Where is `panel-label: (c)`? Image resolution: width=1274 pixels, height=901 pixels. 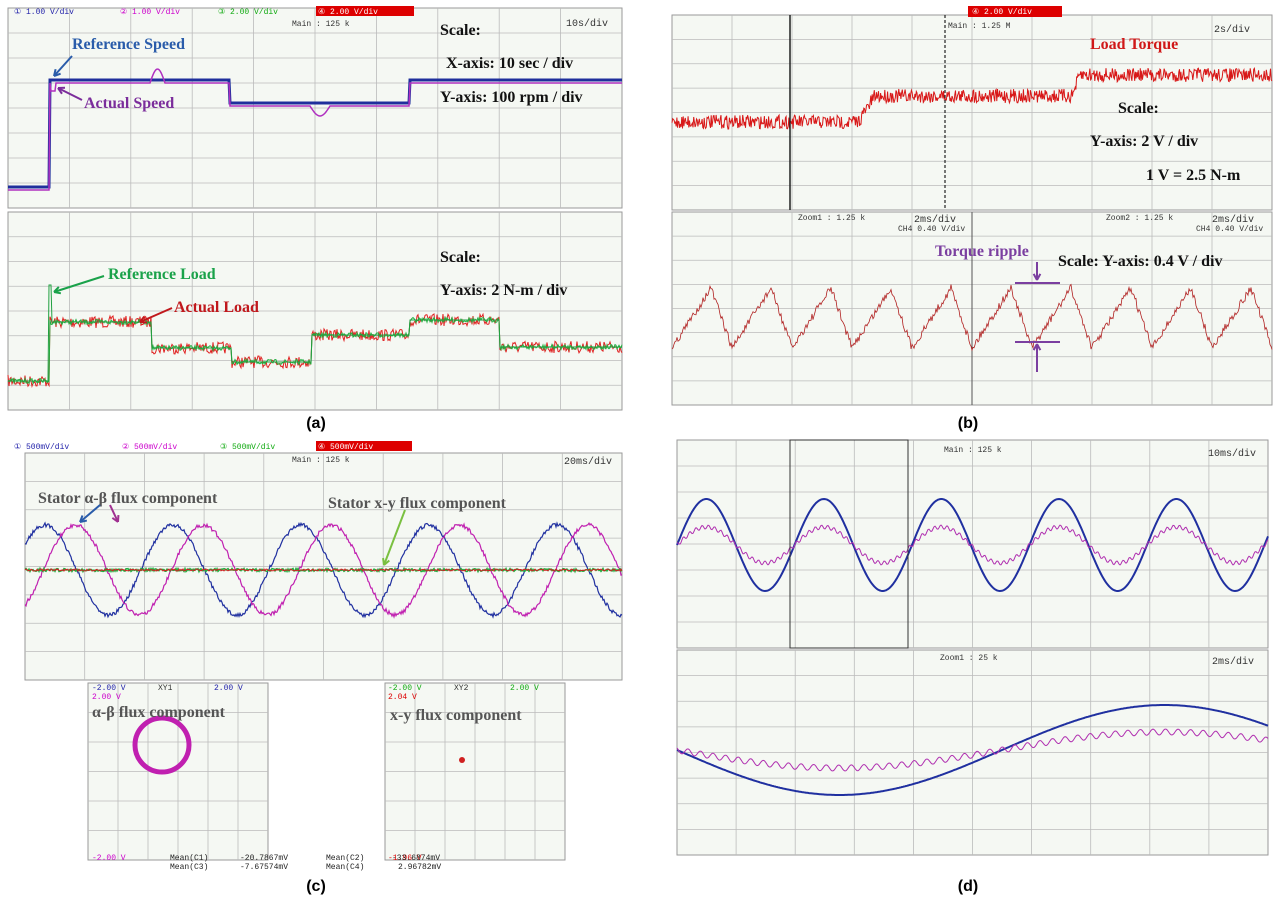 panel-label: (c) is located at coordinates (316, 886).